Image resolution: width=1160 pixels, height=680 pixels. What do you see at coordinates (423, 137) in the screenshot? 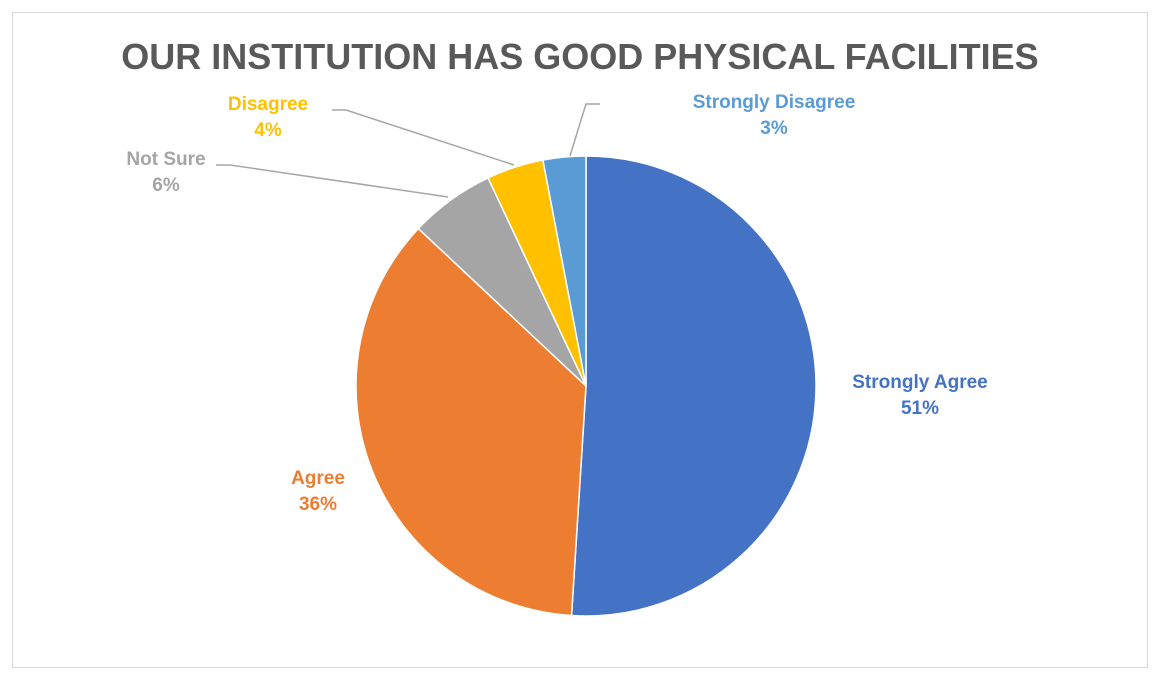
I see `leader-line-disagree` at bounding box center [423, 137].